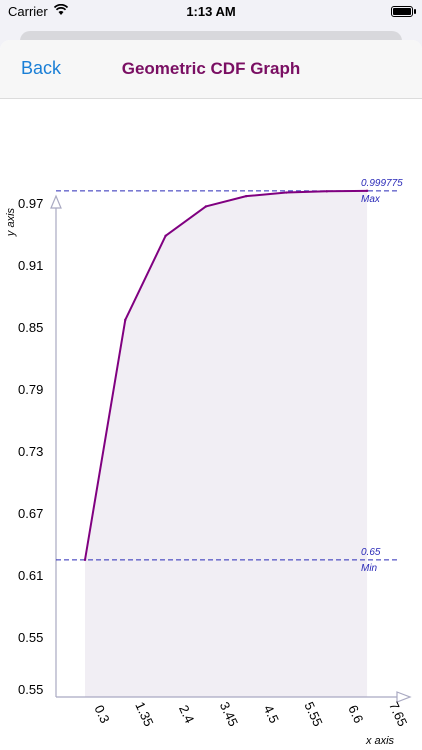 The width and height of the screenshot is (422, 750). Describe the element at coordinates (30, 513) in the screenshot. I see `y-tick-label: 0.67` at that location.